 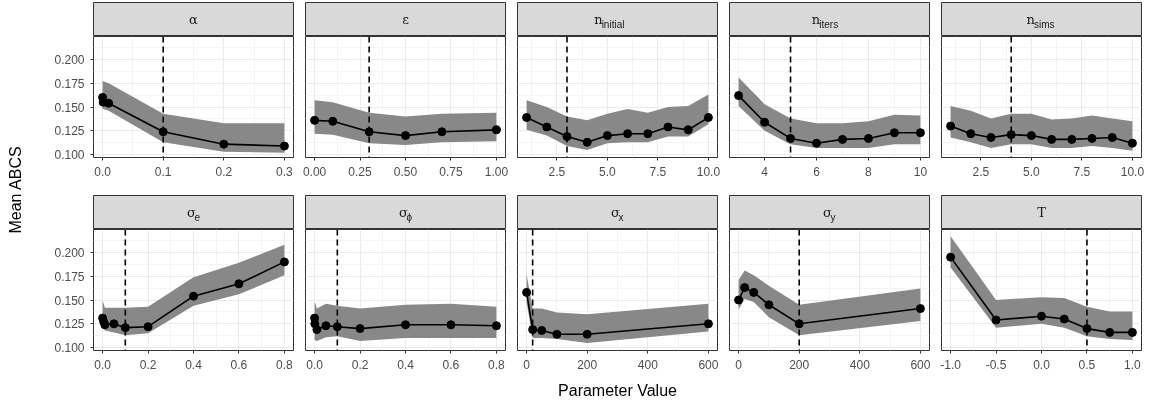 What do you see at coordinates (817, 171) in the screenshot?
I see `x-tick-label: 6` at bounding box center [817, 171].